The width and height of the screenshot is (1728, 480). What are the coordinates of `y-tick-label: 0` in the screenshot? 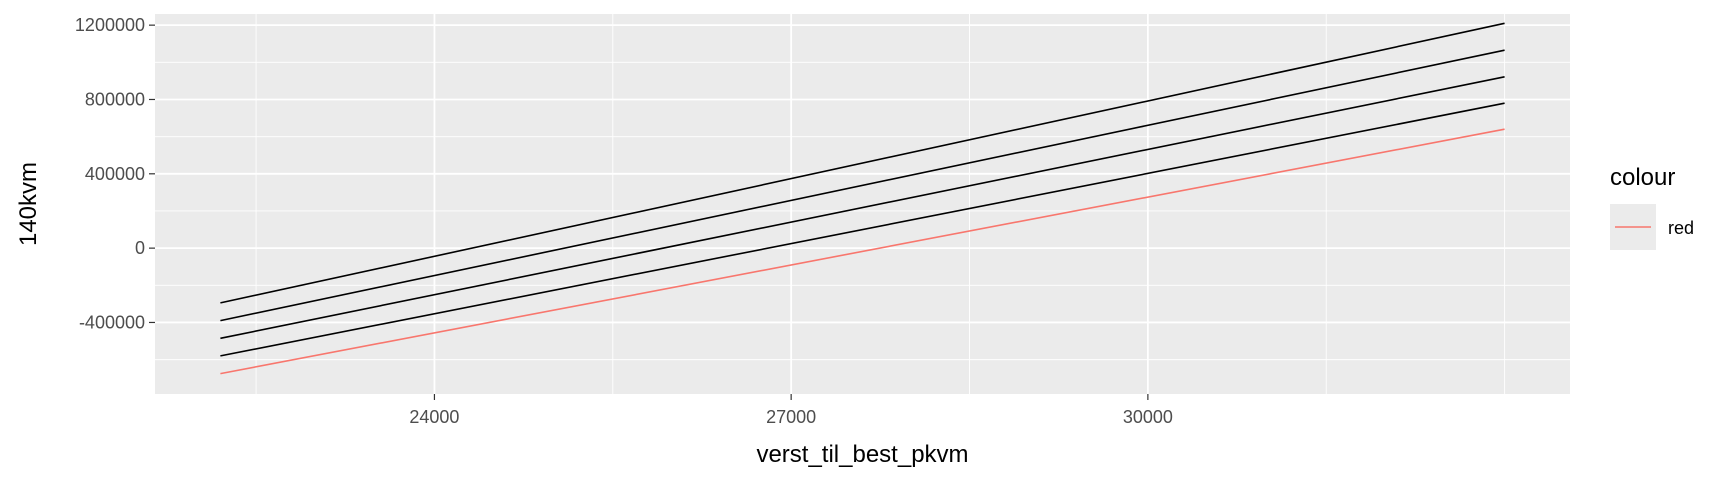 It's located at (140, 248).